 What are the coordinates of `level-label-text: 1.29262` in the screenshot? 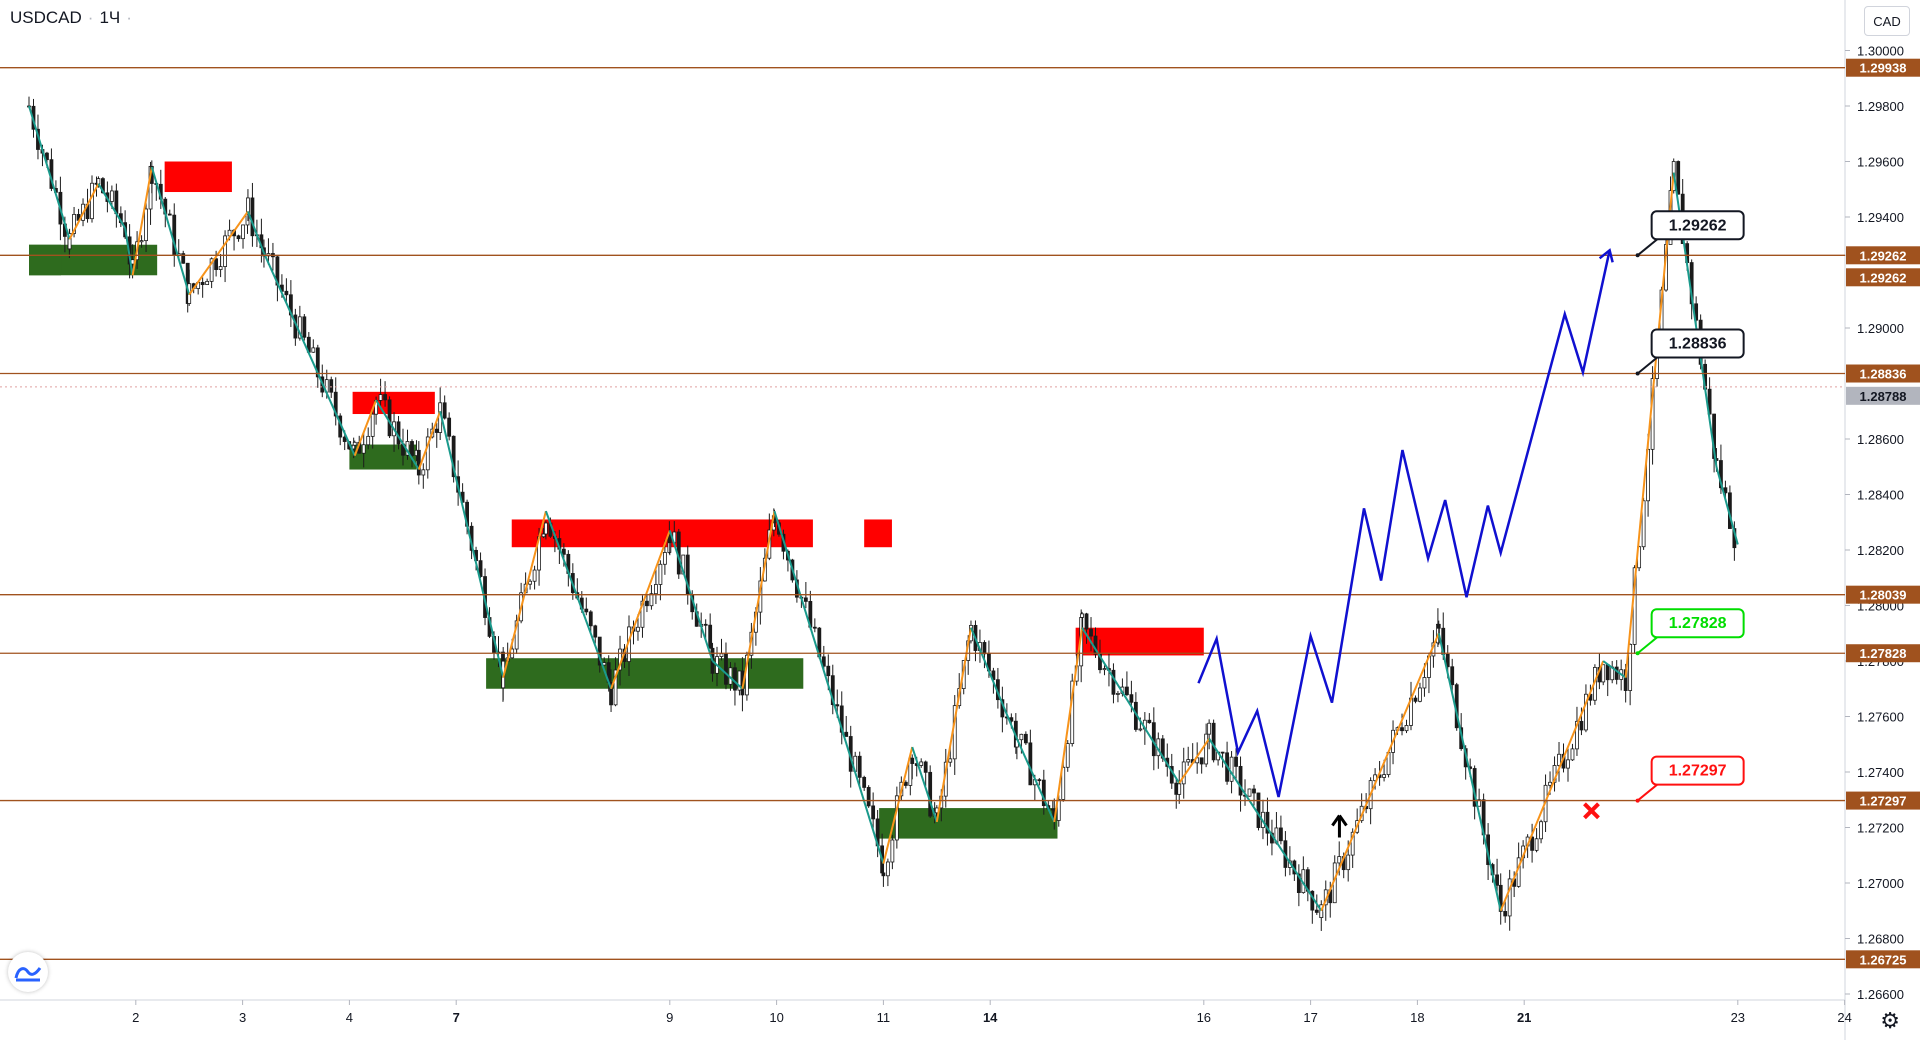 It's located at (1883, 277).